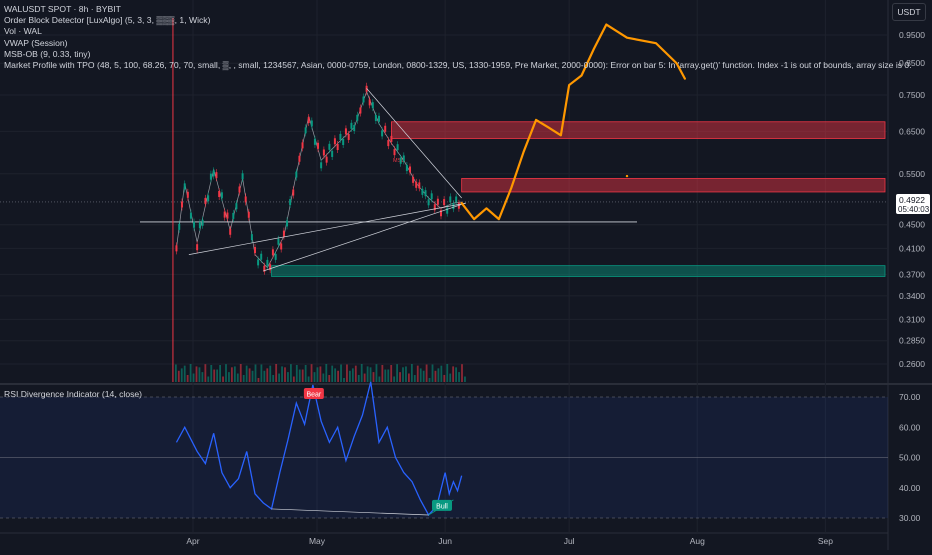  Describe the element at coordinates (910, 397) in the screenshot. I see `rsi-axis-label: 70.00` at that location.